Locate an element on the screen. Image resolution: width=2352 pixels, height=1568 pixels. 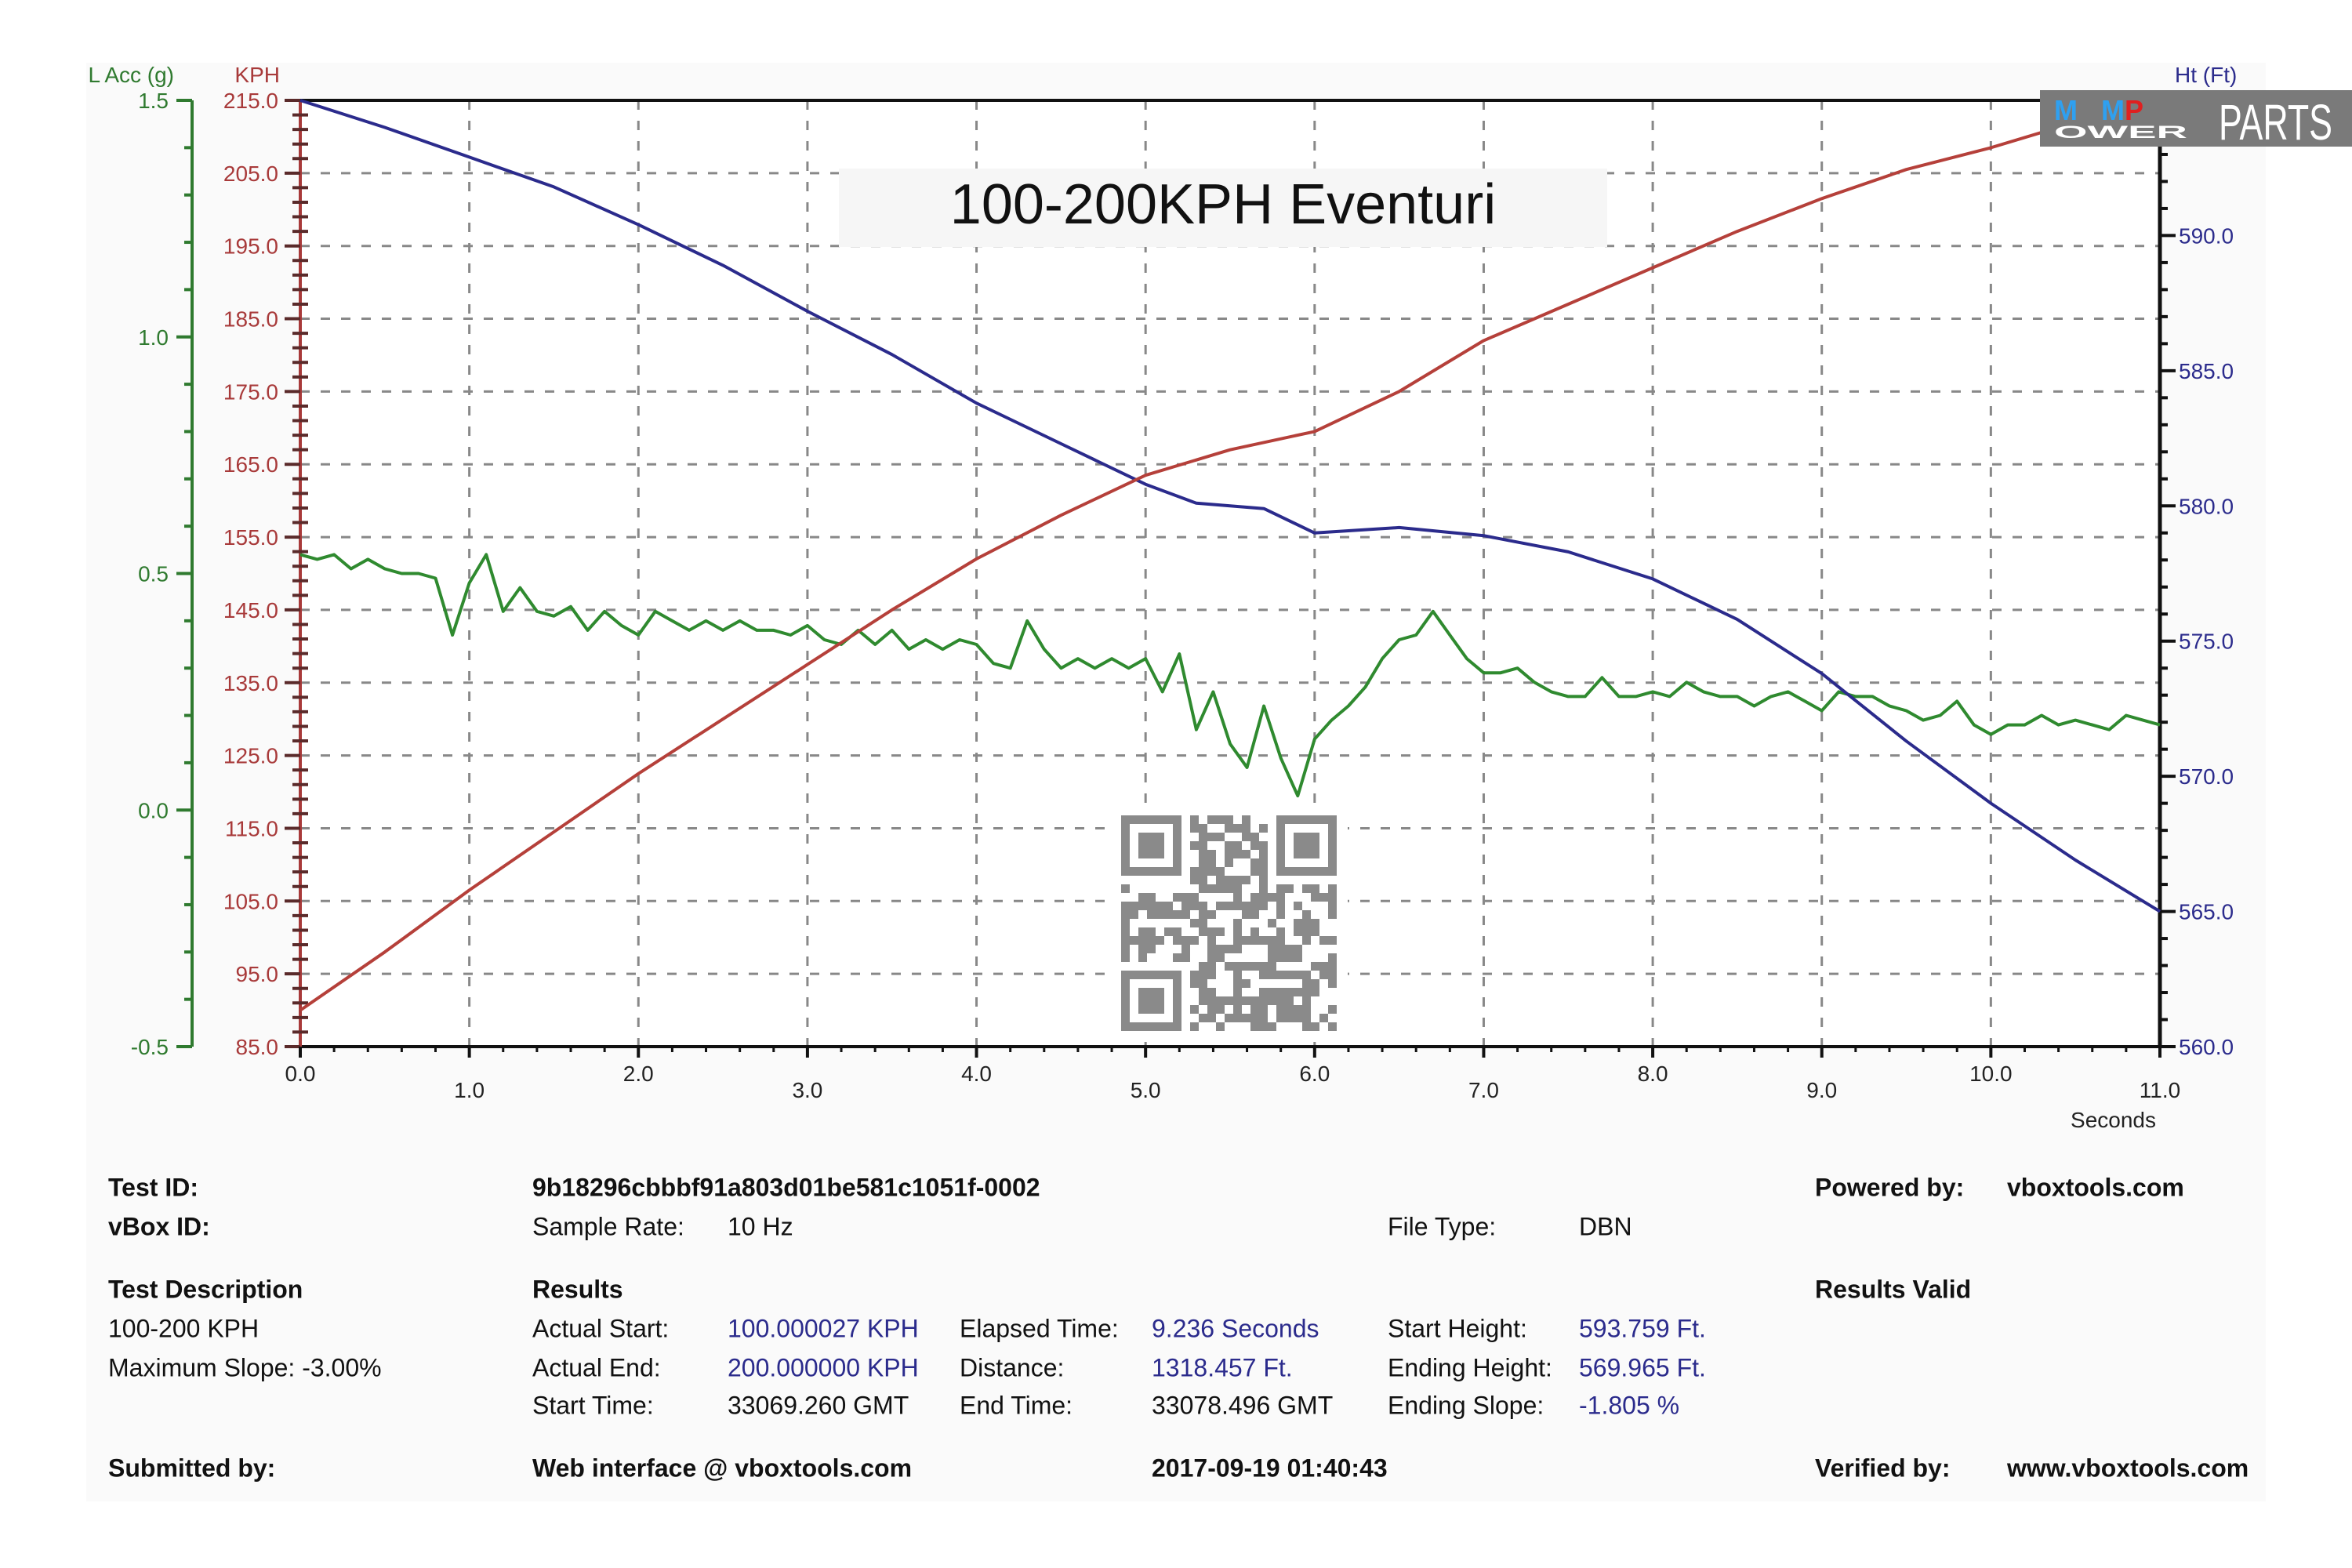
height-tick-label: 590.0 is located at coordinates (2206, 235).